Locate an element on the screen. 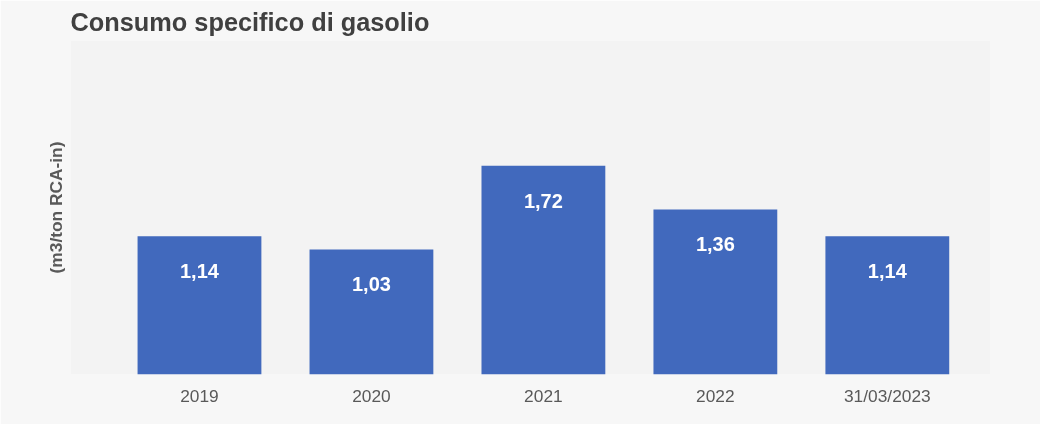 Image resolution: width=1048 pixels, height=432 pixels. x-tick-label: 2020 is located at coordinates (371, 395).